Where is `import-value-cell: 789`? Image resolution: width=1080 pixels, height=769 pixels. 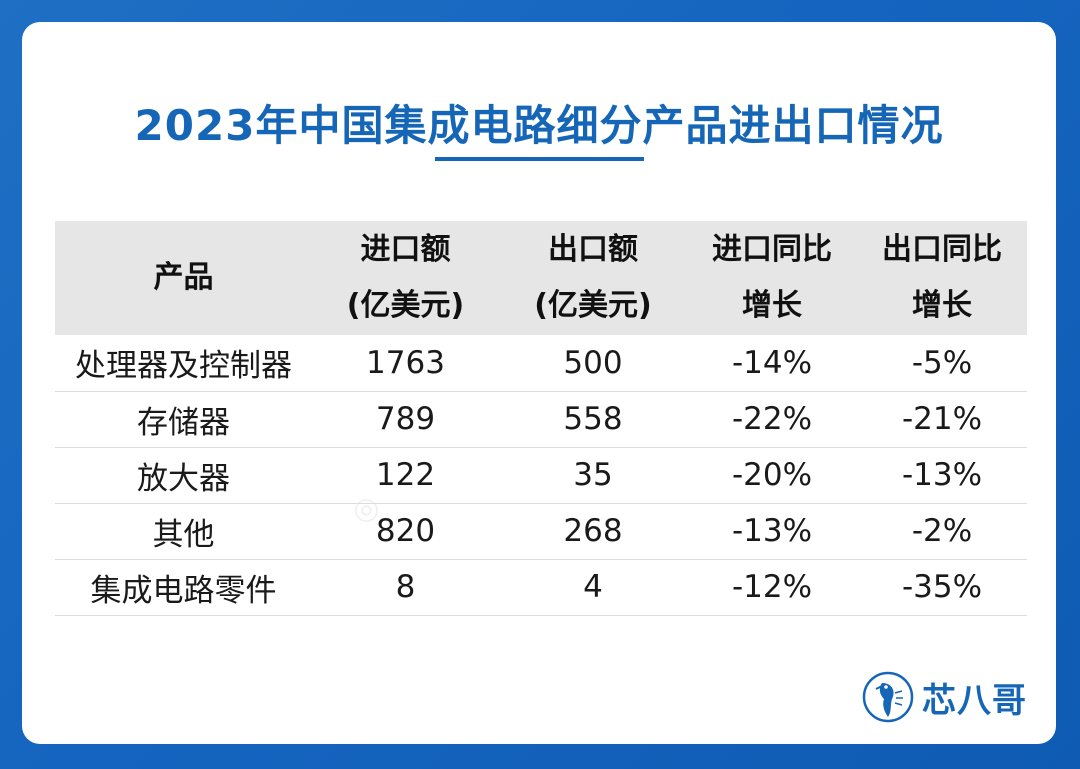
import-value-cell: 789 is located at coordinates (405, 419).